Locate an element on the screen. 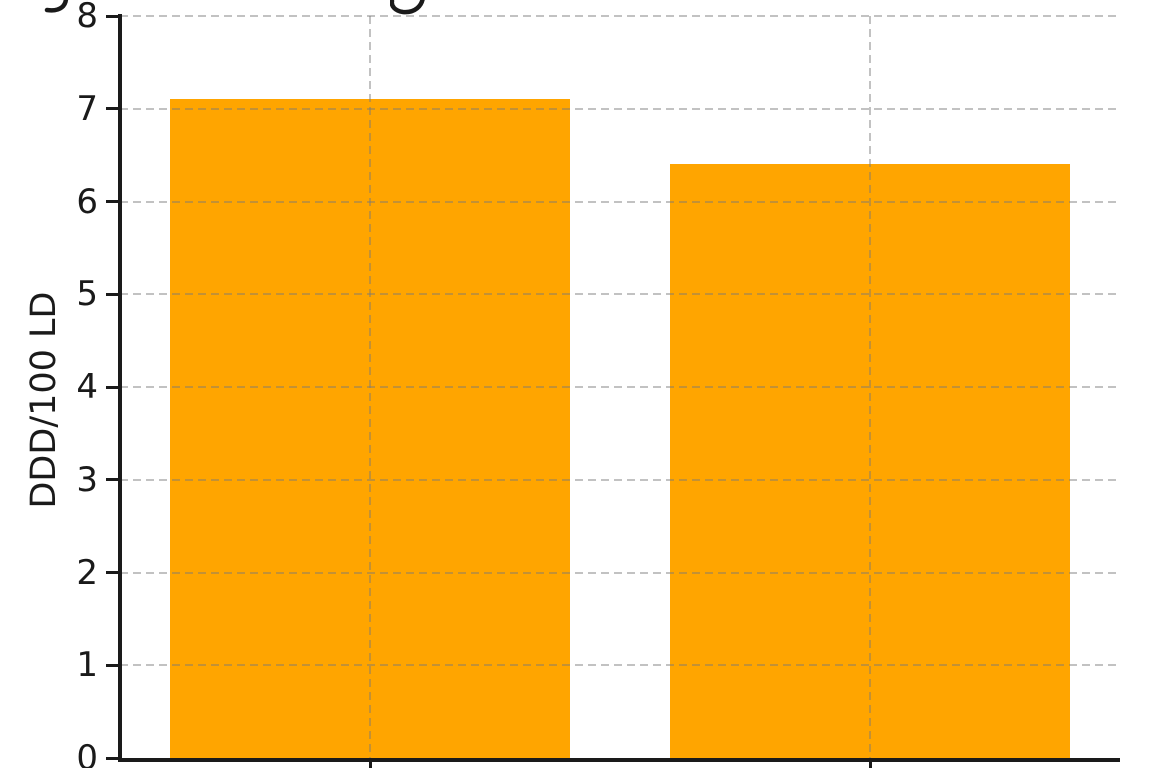  y-tick-label: 8 is located at coordinates (87, 18).